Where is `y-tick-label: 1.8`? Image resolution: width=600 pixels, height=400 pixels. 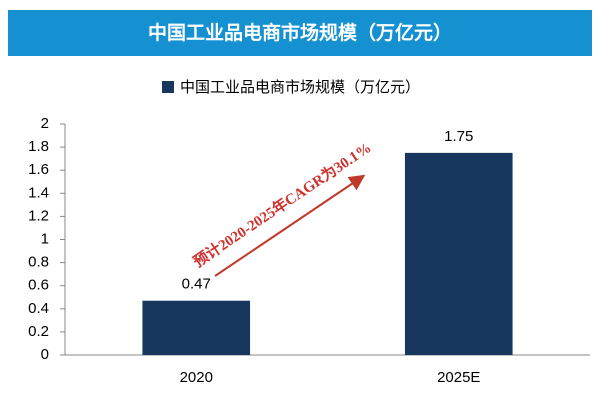
y-tick-label: 1.8 is located at coordinates (38, 146).